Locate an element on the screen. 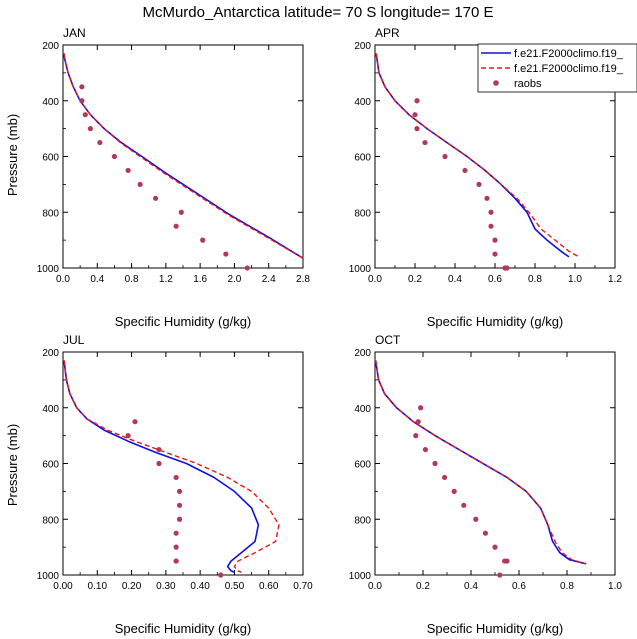 This screenshot has width=637, height=639. legend-swatch-marker is located at coordinates (496, 83).